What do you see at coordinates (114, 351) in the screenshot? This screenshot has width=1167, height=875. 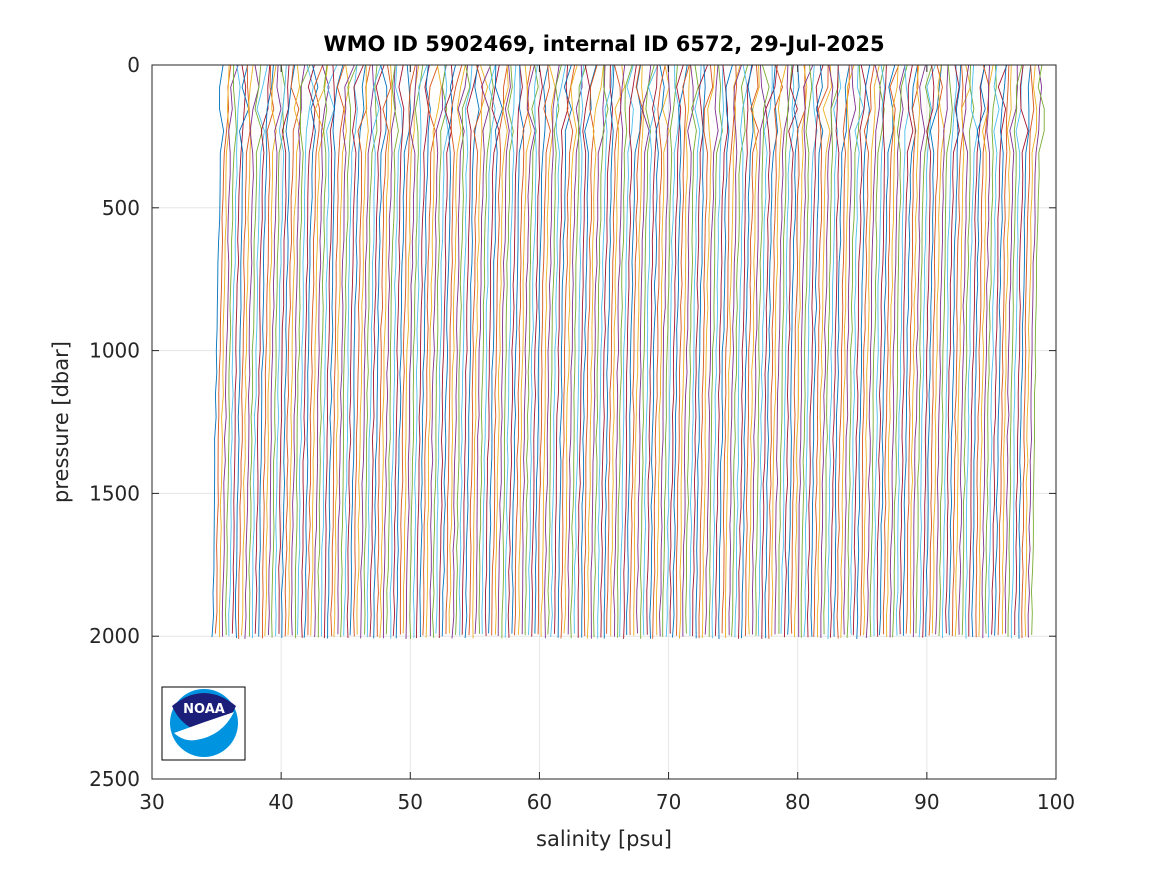 I see `y-tick-label: 1000` at bounding box center [114, 351].